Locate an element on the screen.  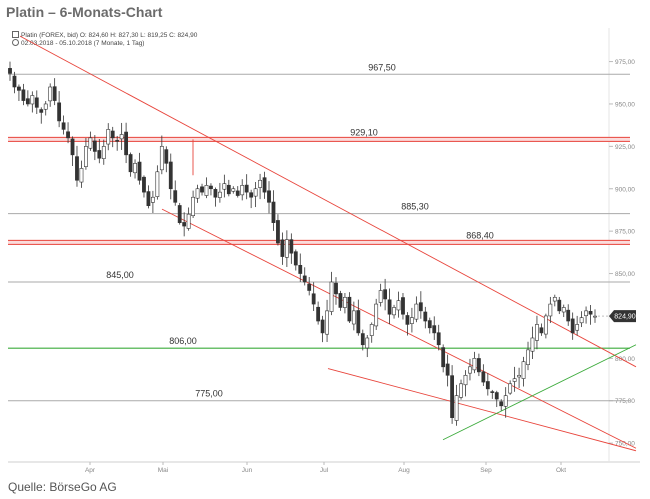
level-label: 845,00 is located at coordinates (120, 275).